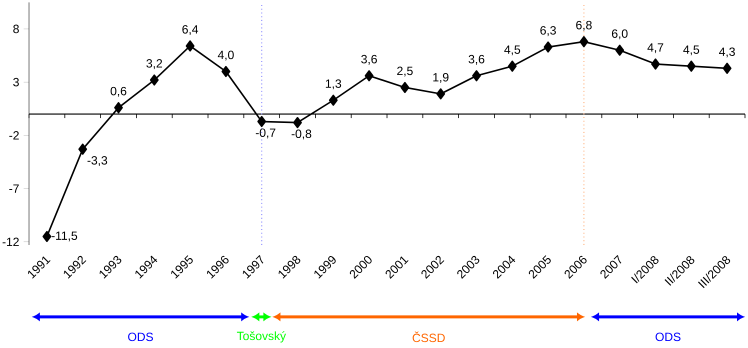  I want to click on data-label: 4,7, so click(655, 48).